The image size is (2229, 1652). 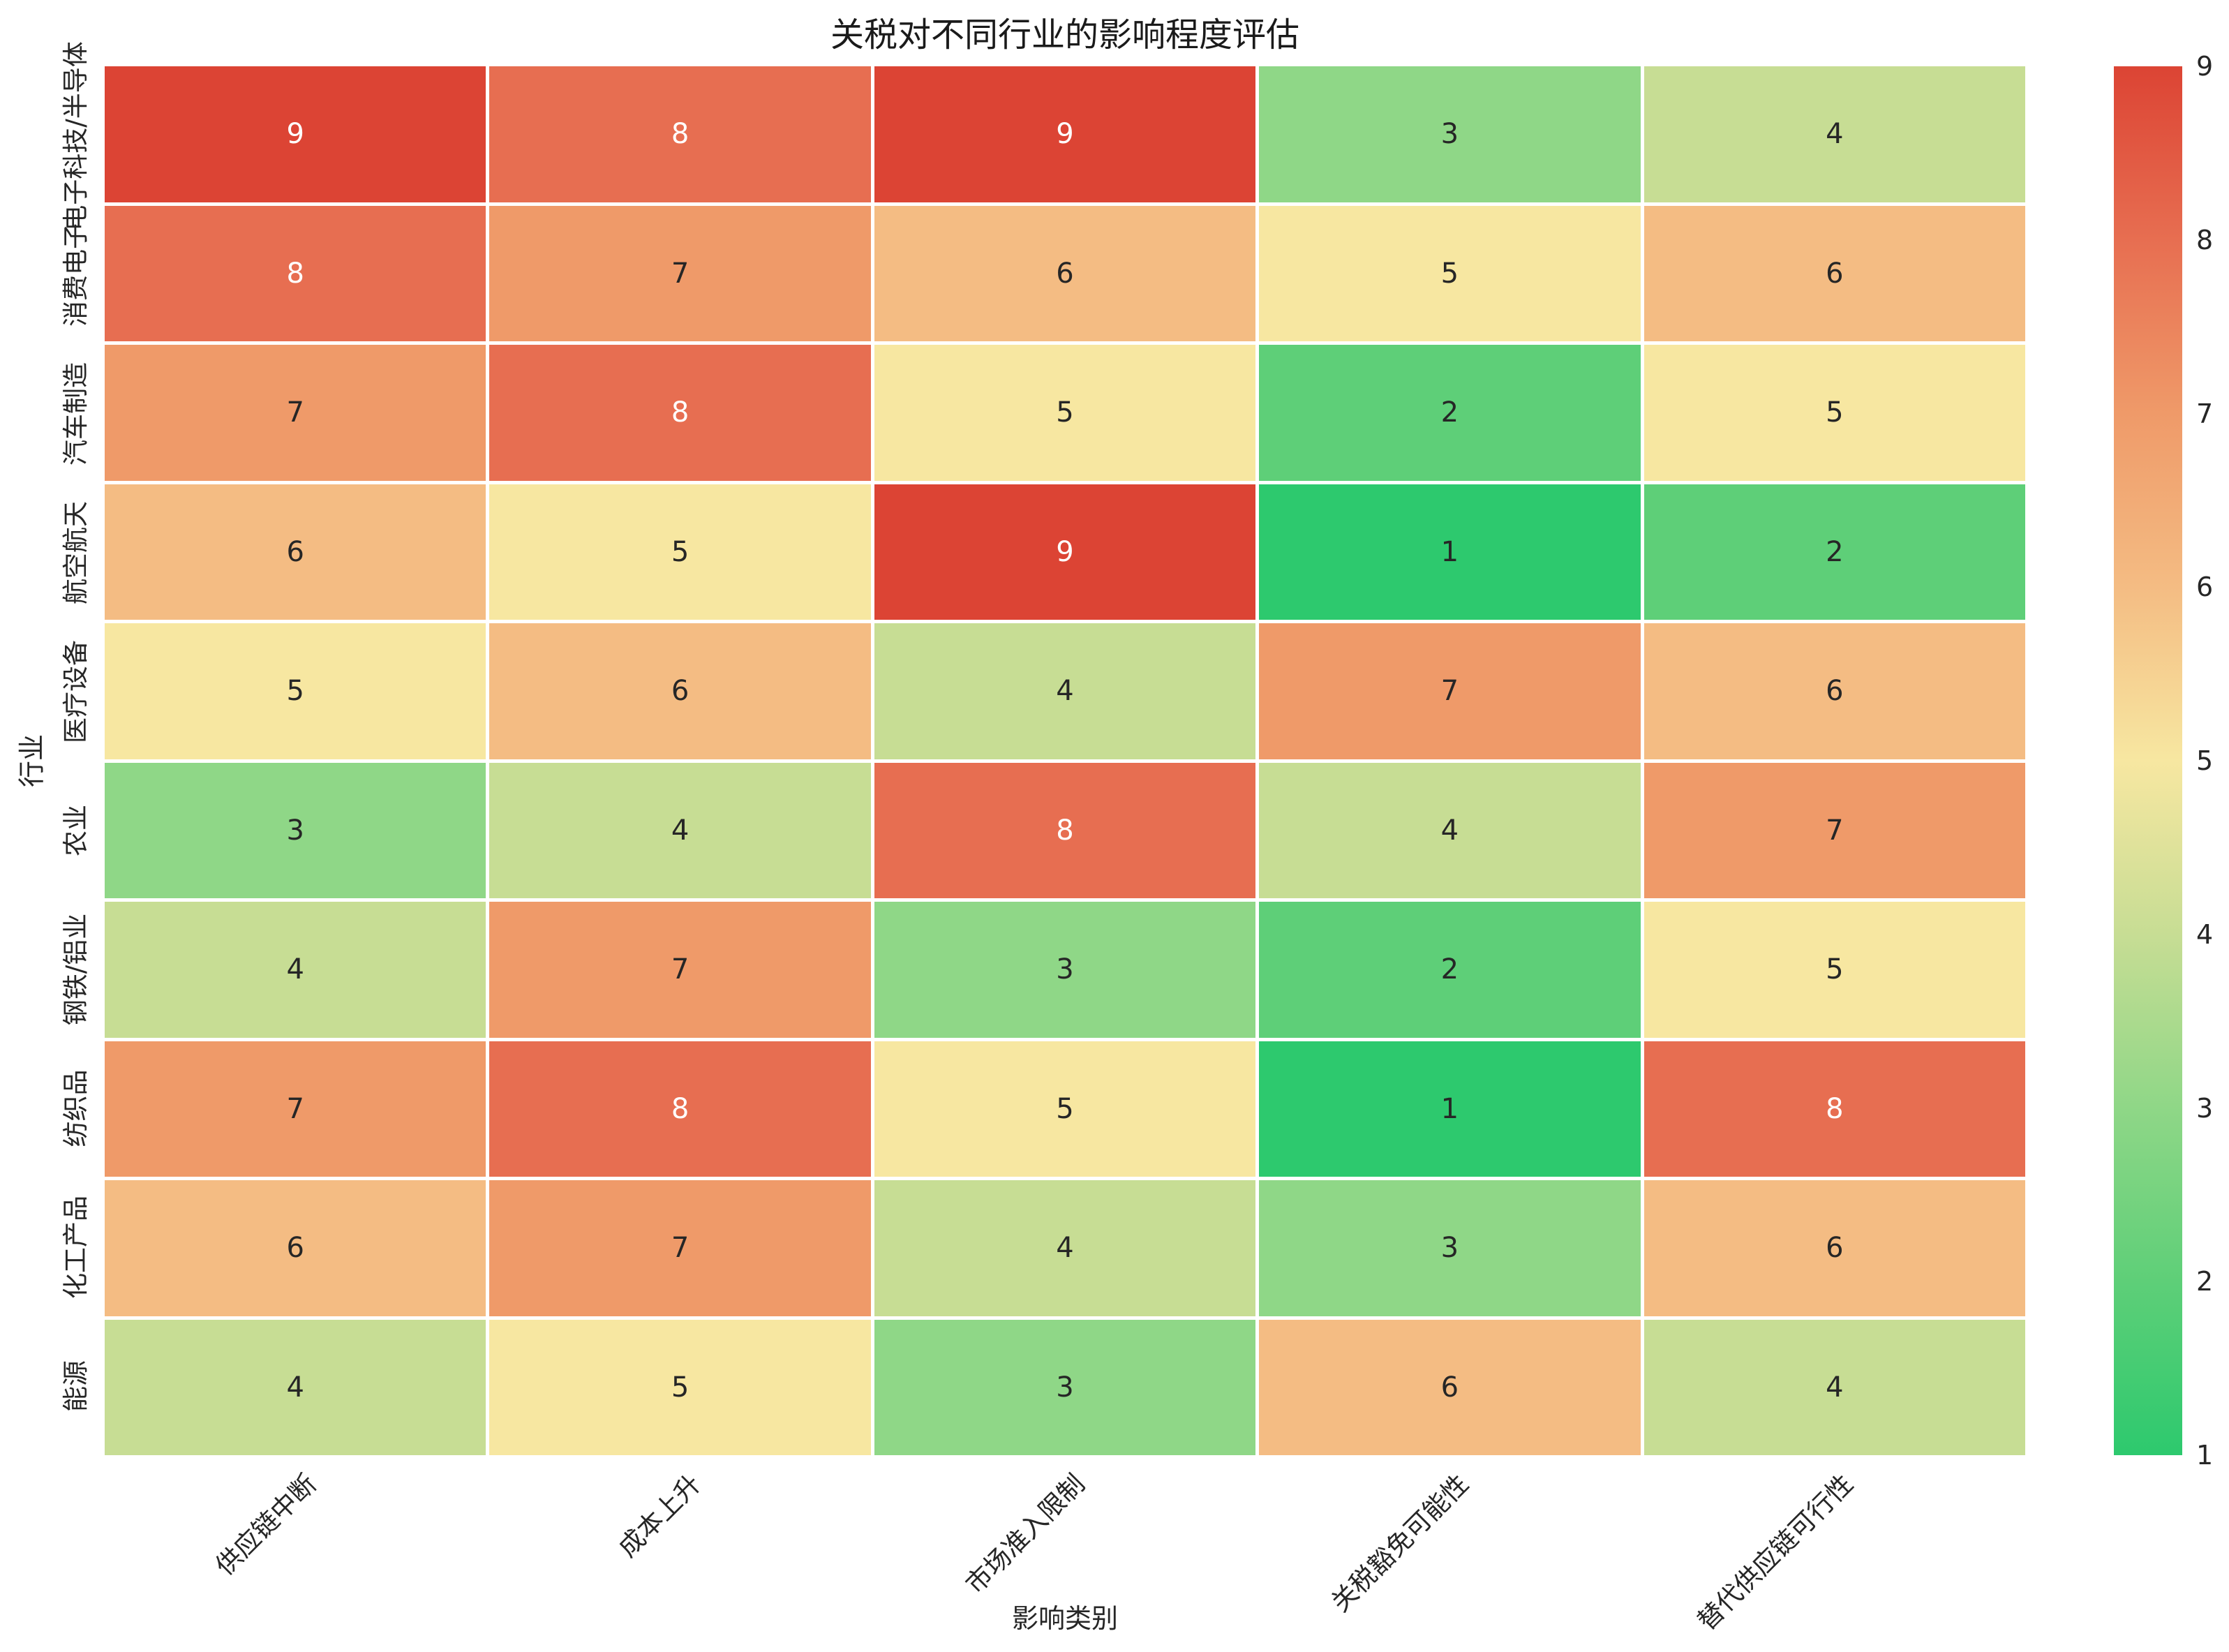 What do you see at coordinates (2205, 66) in the screenshot?
I see `colorbar-tick-9: 9` at bounding box center [2205, 66].